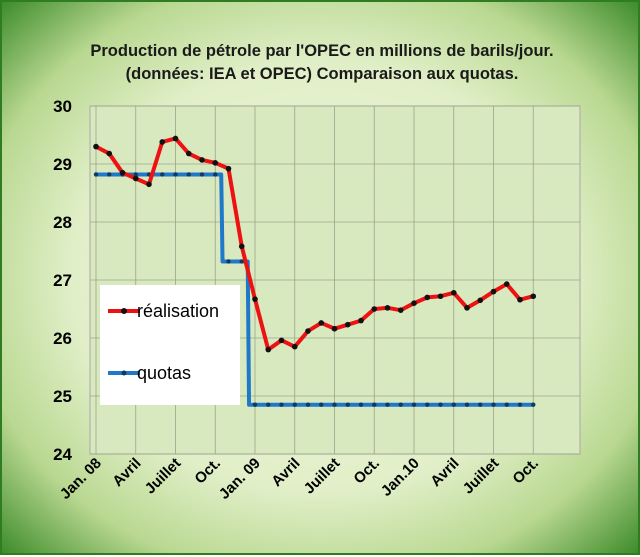 The height and width of the screenshot is (557, 640). Describe the element at coordinates (178, 311) in the screenshot. I see `legend-label-realisation: réalisation` at that location.